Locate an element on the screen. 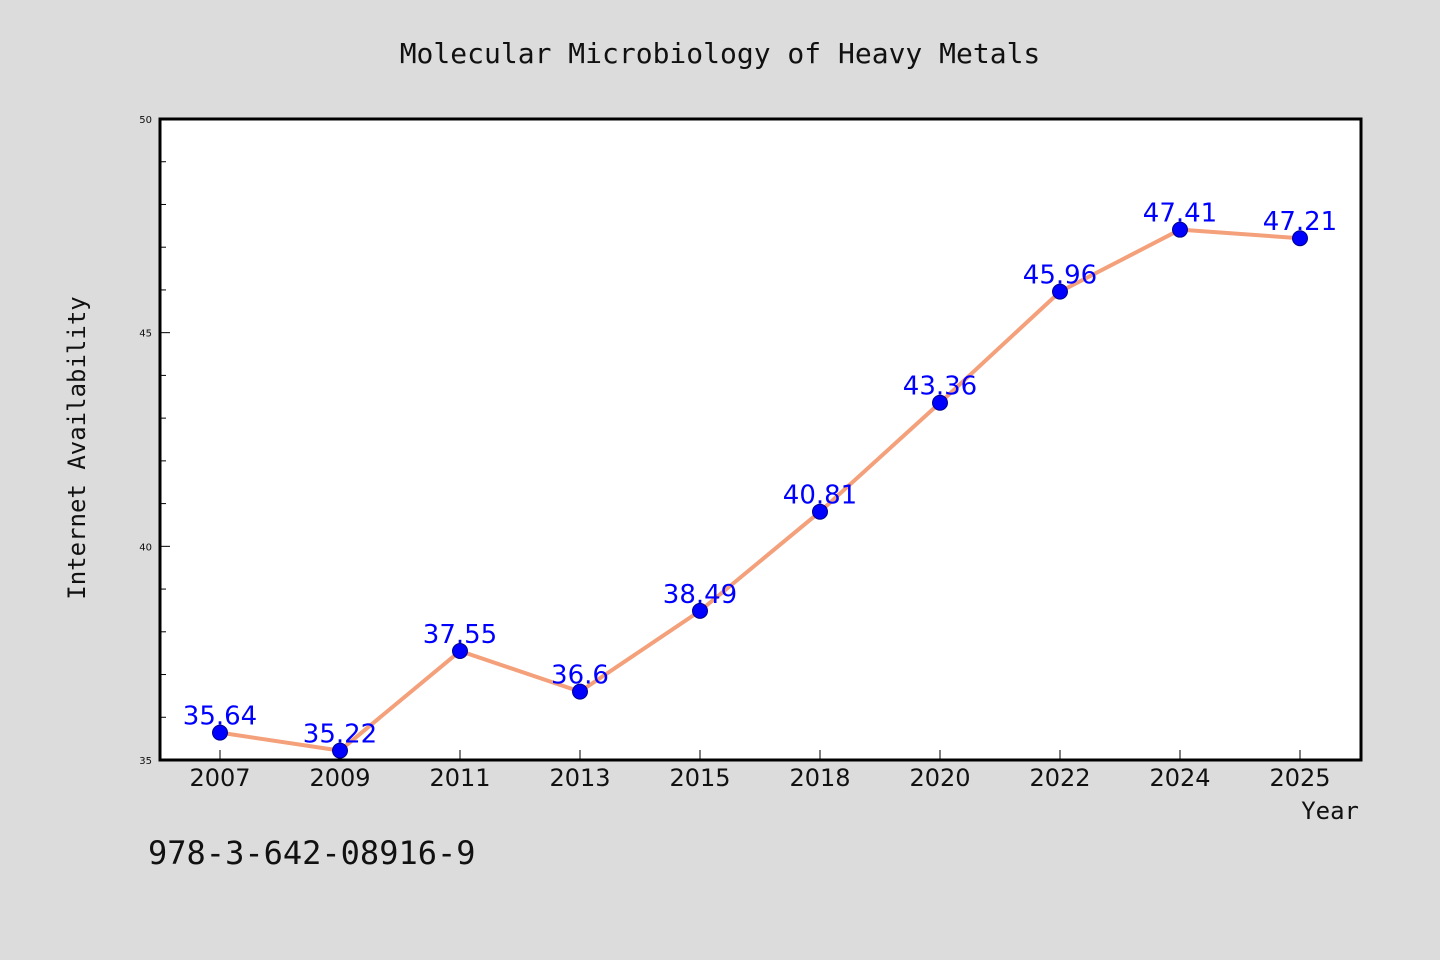  data-label: 47.41 is located at coordinates (1180, 214).